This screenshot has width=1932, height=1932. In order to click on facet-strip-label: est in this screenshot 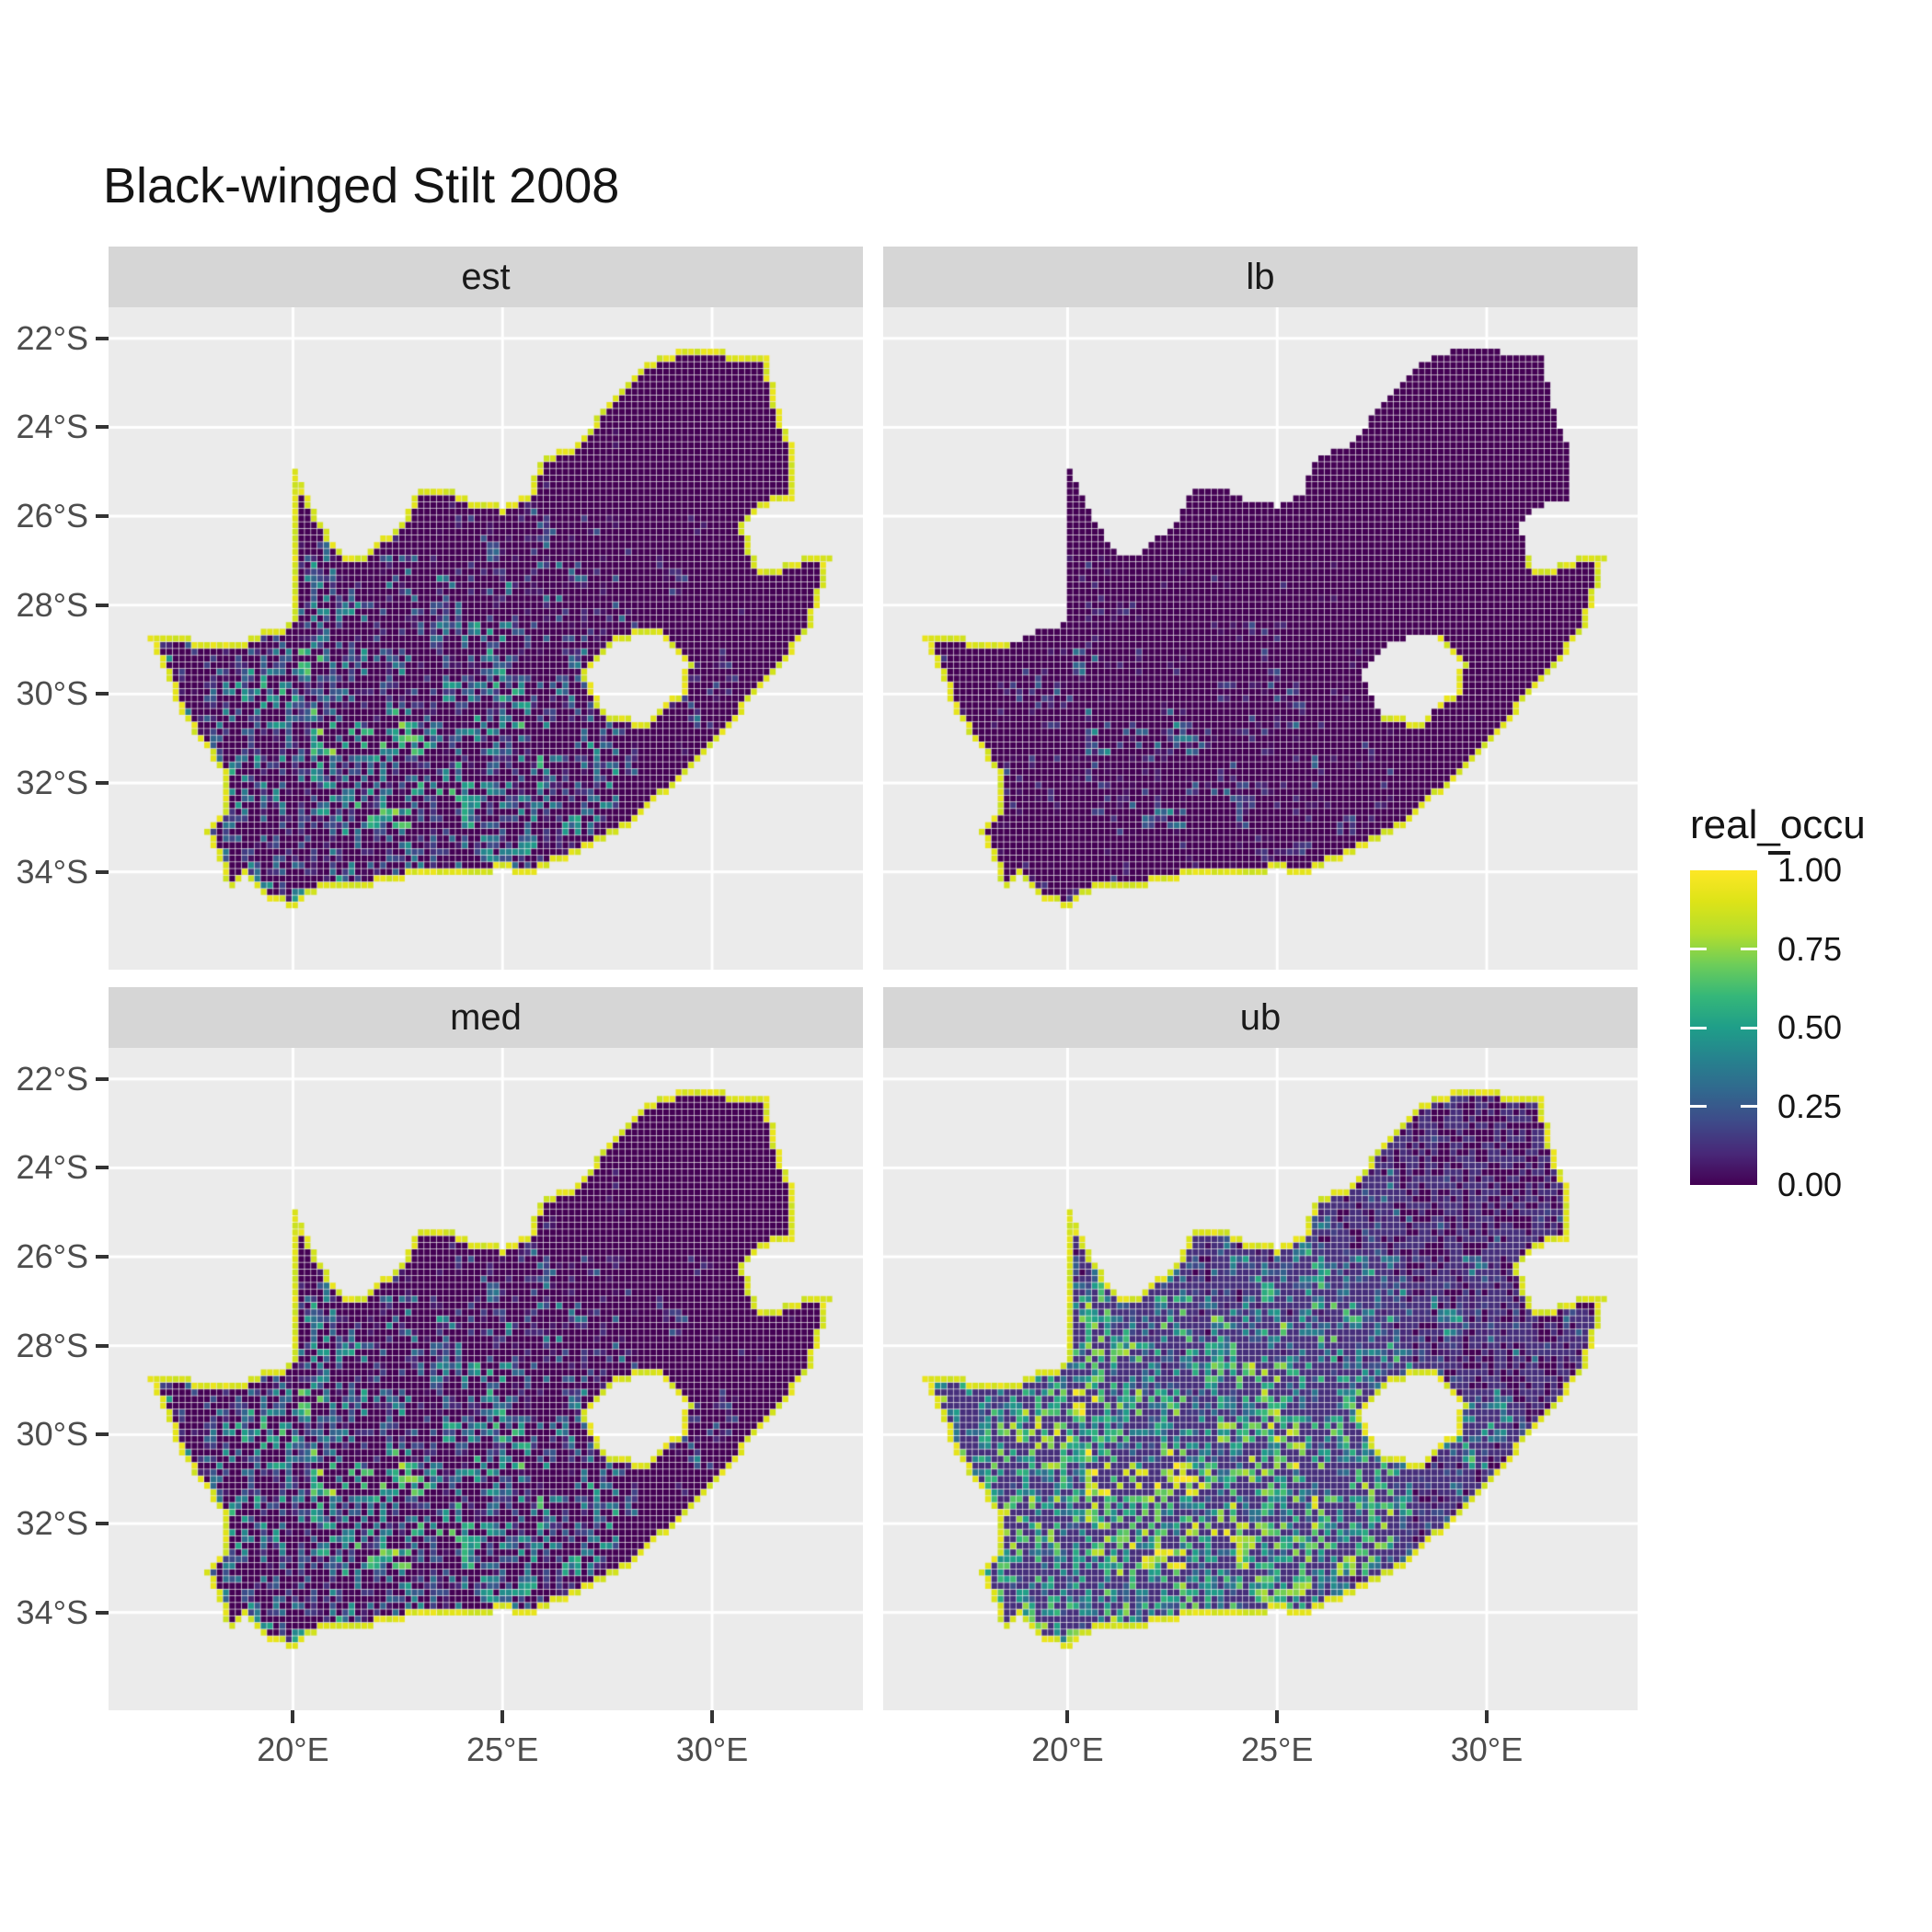, I will do `click(486, 276)`.